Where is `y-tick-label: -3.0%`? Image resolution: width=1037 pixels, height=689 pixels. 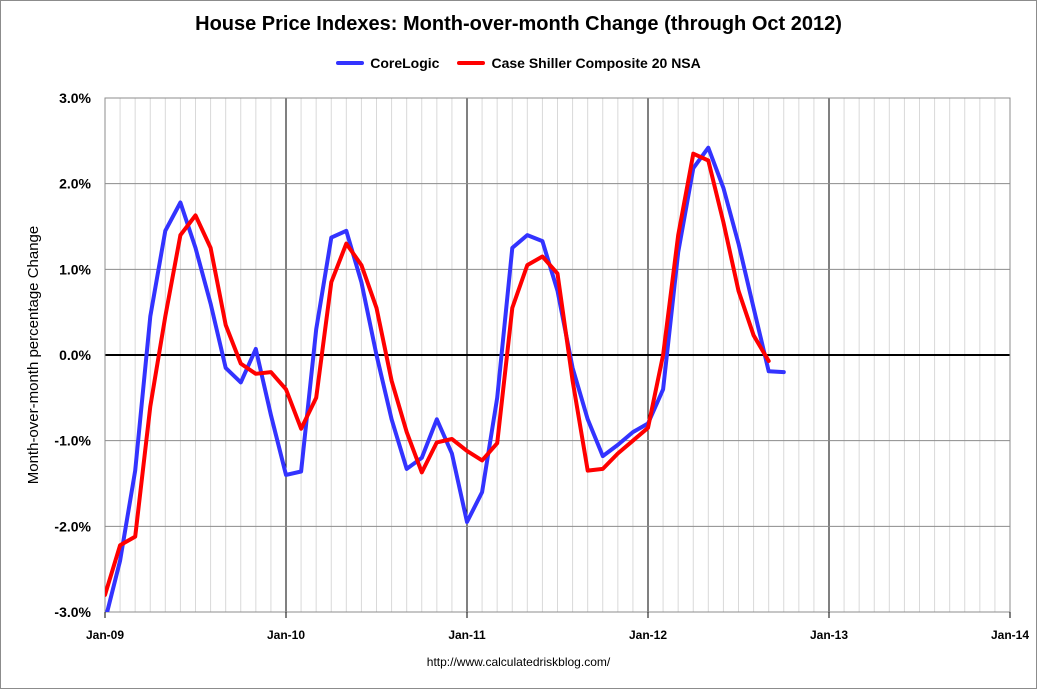 y-tick-label: -3.0% is located at coordinates (72, 612).